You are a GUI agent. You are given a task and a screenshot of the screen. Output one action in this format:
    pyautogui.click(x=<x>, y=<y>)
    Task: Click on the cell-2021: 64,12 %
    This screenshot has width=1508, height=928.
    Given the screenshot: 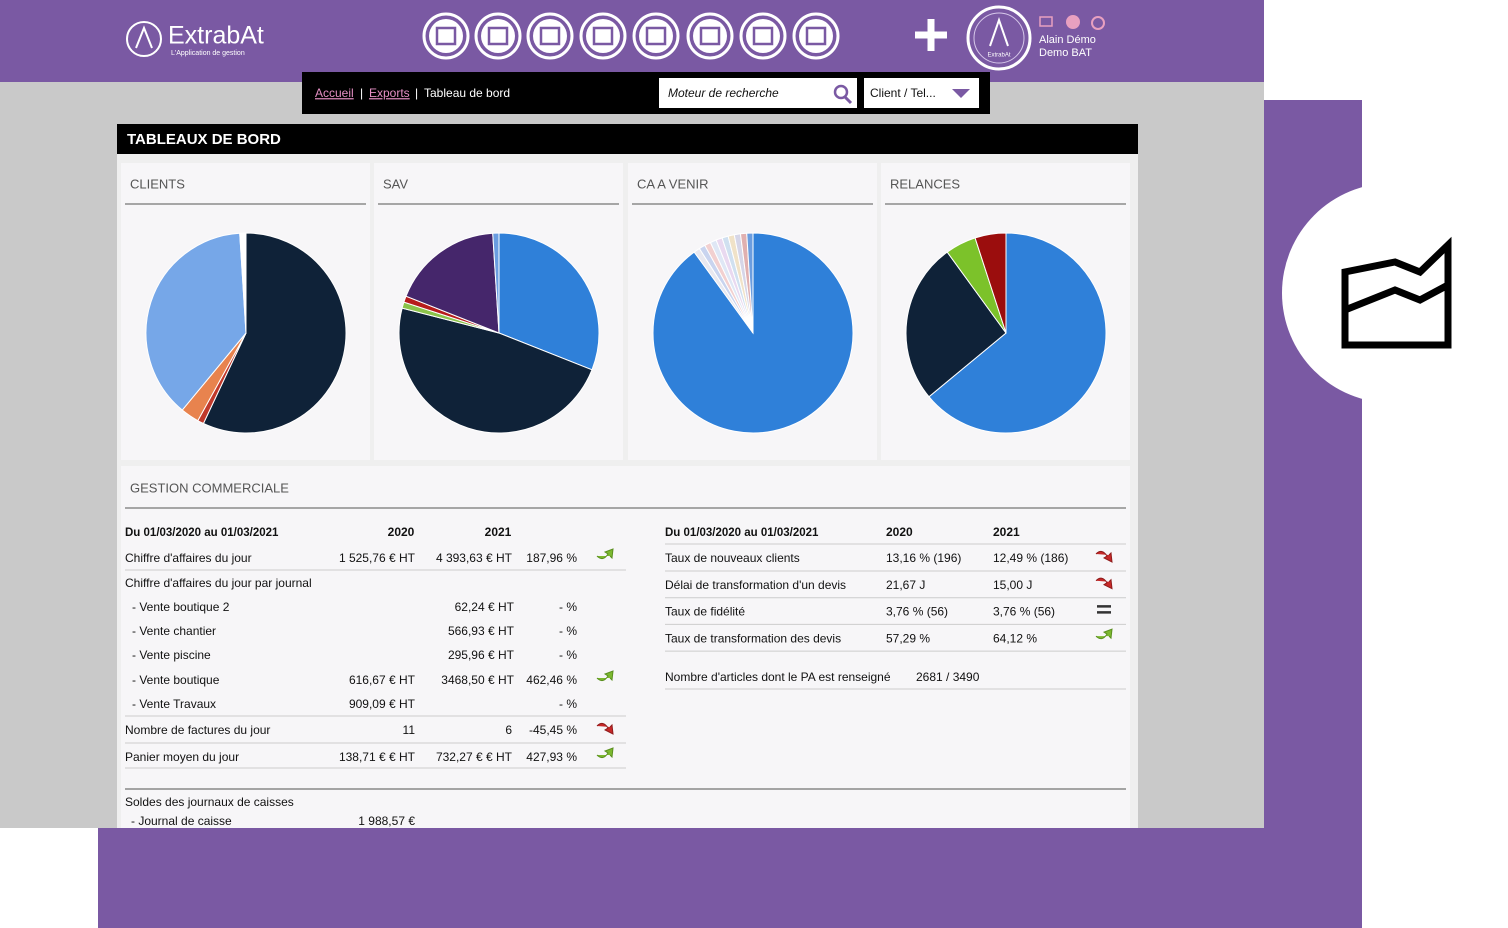 What is the action you would take?
    pyautogui.click(x=1015, y=638)
    